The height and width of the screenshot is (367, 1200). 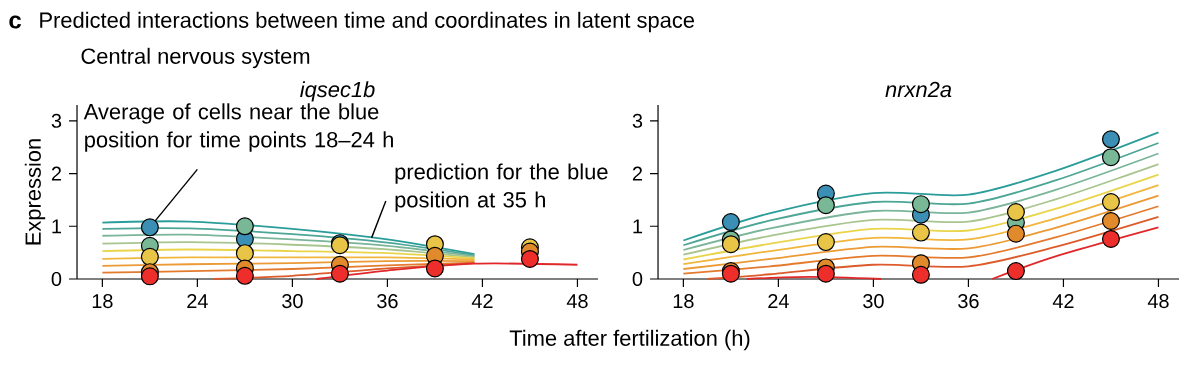 What do you see at coordinates (918, 89) in the screenshot?
I see `chart-title: nrxn2a` at bounding box center [918, 89].